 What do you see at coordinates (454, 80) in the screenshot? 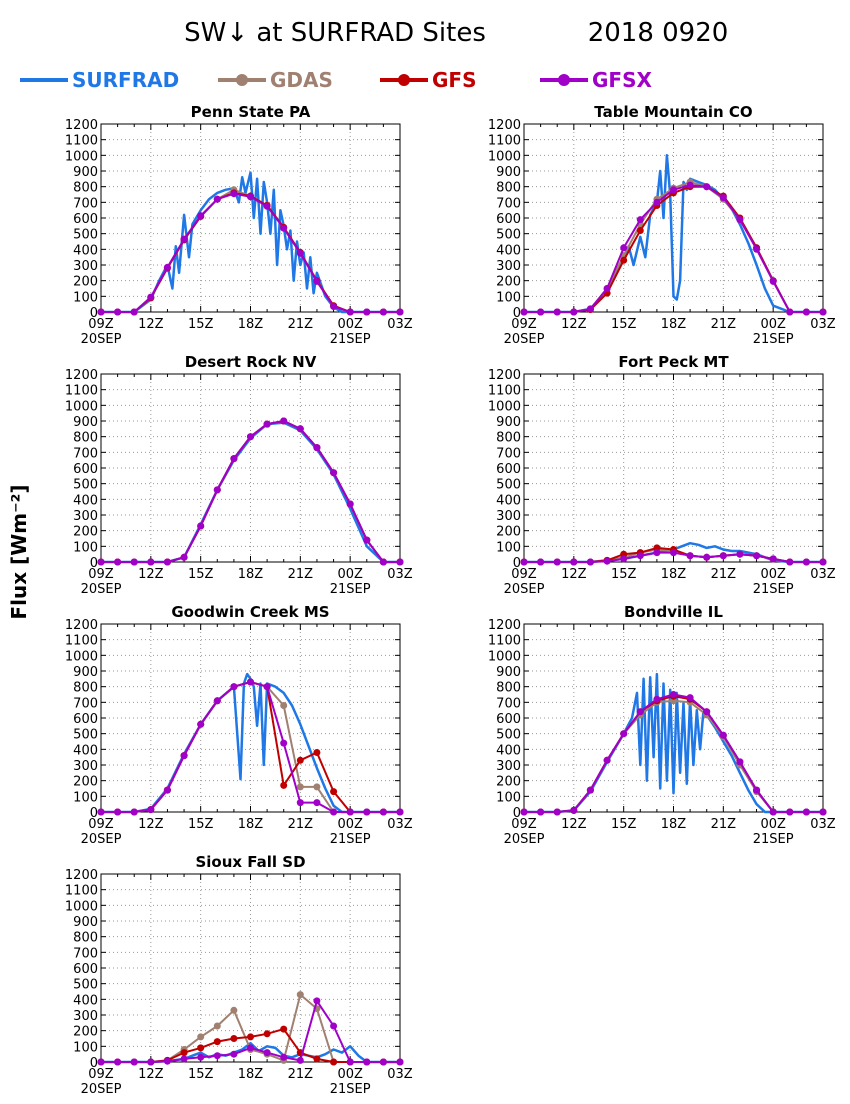
I see `legend-label: GFS` at bounding box center [454, 80].